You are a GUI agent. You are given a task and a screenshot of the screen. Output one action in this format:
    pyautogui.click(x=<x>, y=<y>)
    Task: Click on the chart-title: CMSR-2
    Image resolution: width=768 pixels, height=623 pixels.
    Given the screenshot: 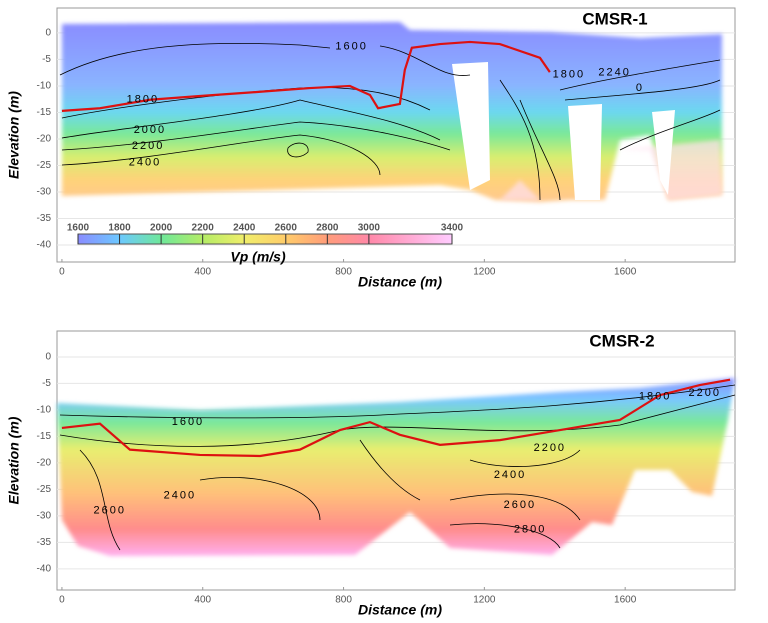 What is the action you would take?
    pyautogui.click(x=621, y=340)
    